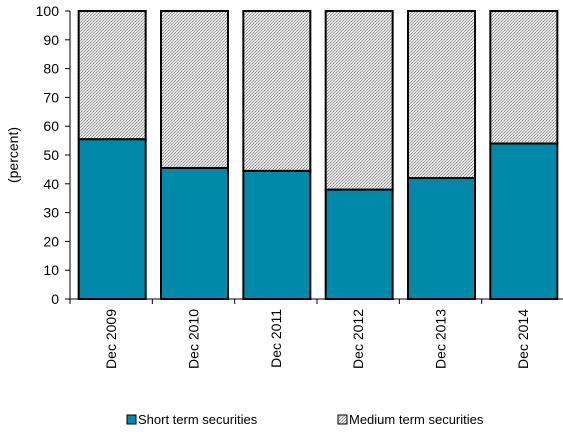  I want to click on legend-label-medium-term-securities: Medium term securities, so click(416, 419).